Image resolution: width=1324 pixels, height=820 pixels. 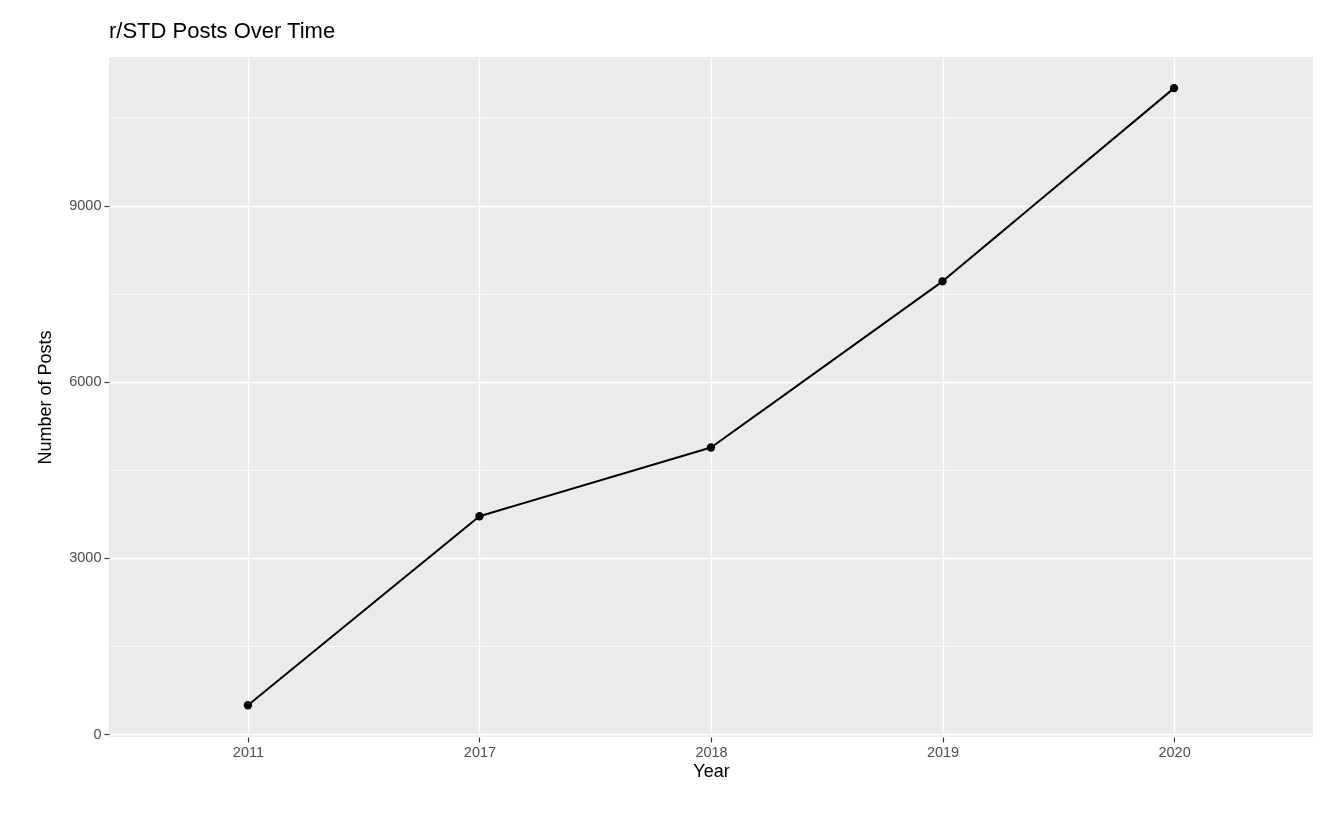 What do you see at coordinates (85, 557) in the screenshot?
I see `y-tick-label: 3000` at bounding box center [85, 557].